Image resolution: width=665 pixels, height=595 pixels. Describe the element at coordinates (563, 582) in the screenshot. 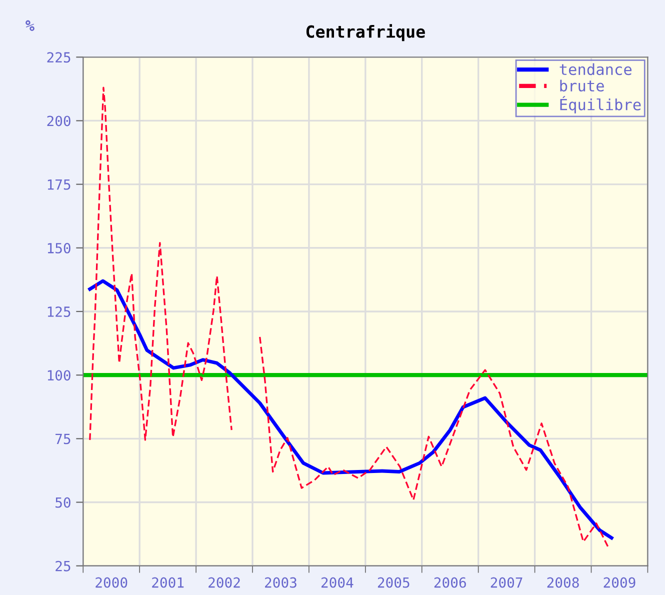

I see `x-tick-label: 2008` at that location.